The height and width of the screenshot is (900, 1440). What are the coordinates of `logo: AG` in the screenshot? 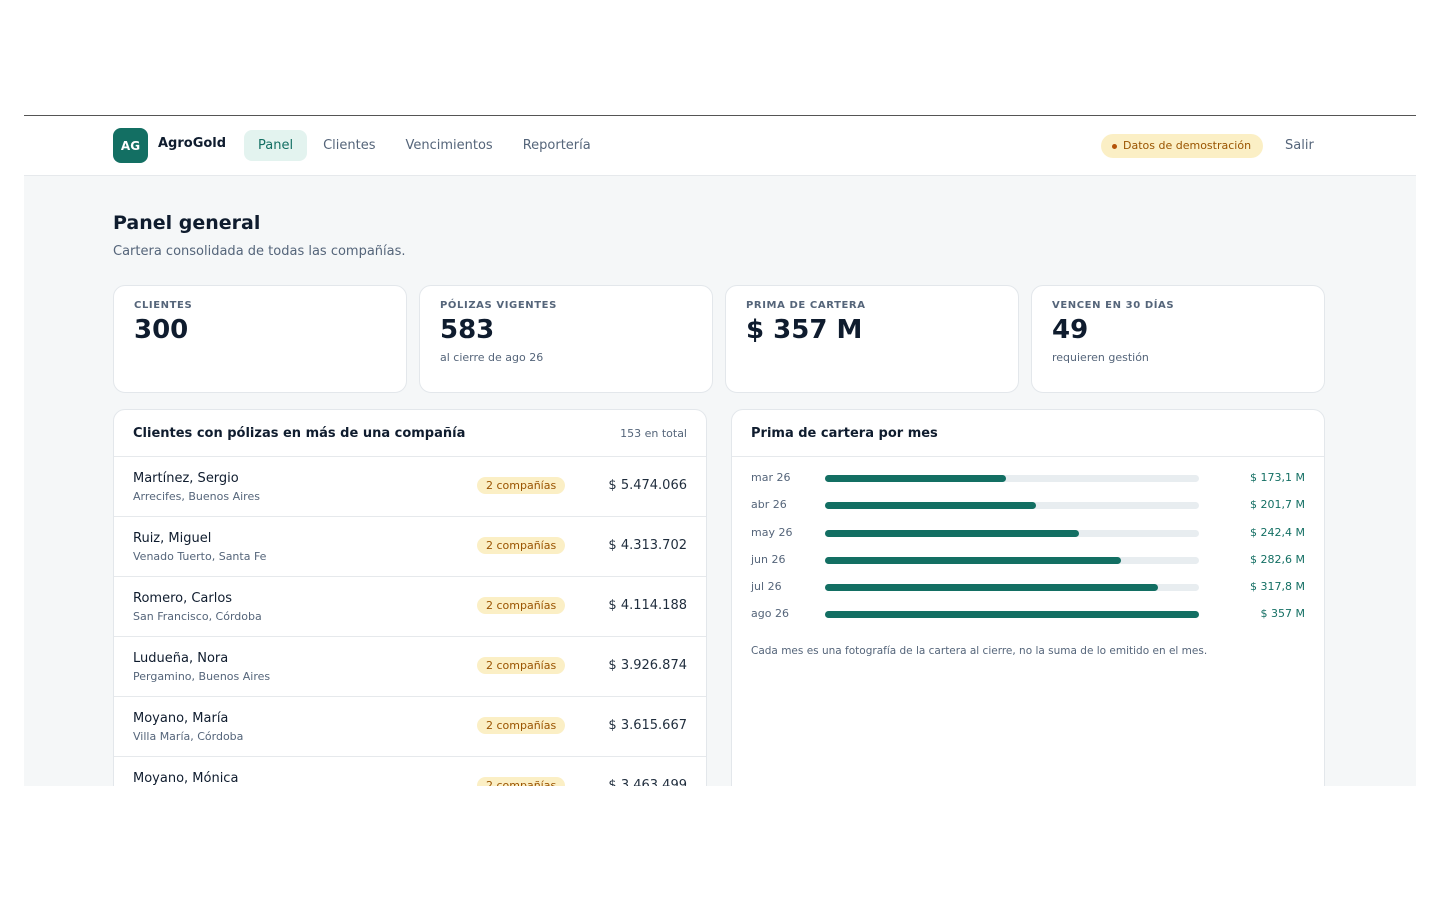 It's located at (130, 145).